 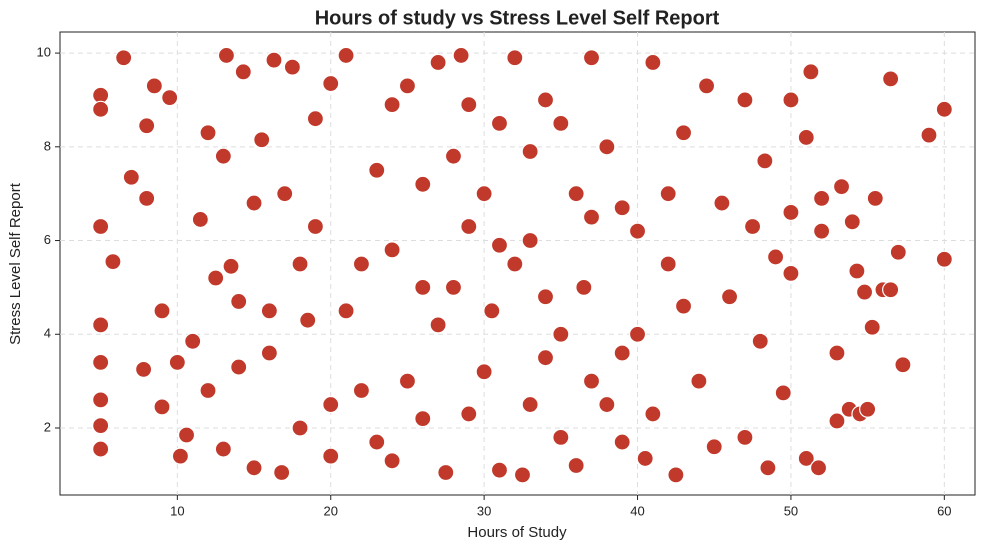 I want to click on y-tick-label: 6, so click(x=47, y=239).